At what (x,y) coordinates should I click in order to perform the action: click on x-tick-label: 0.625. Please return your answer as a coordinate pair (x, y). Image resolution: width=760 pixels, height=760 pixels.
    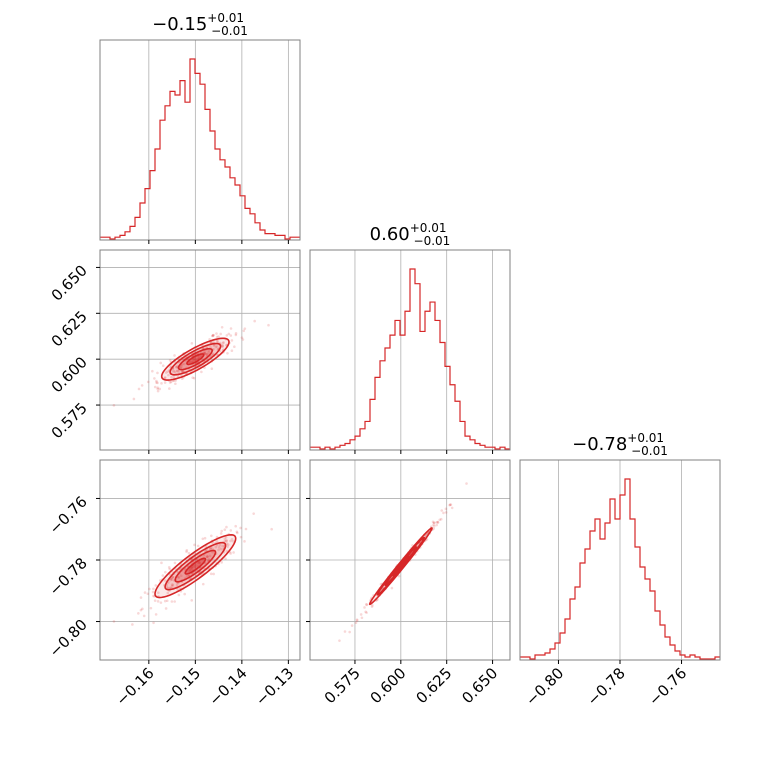
    Looking at the image, I should click on (433, 685).